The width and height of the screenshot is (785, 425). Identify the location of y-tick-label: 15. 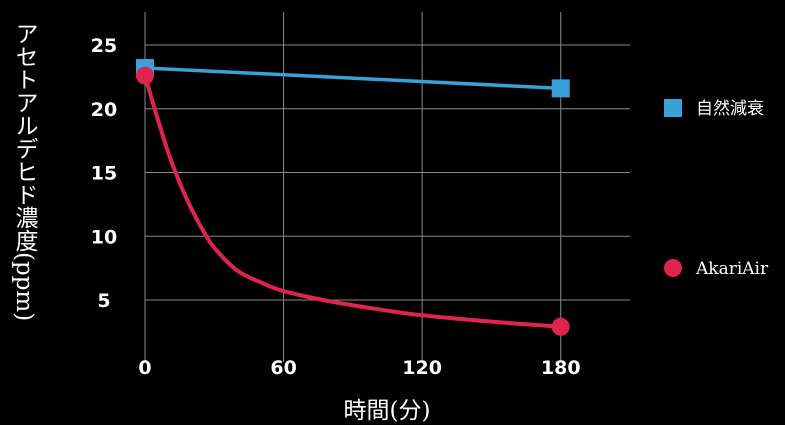
(104, 174).